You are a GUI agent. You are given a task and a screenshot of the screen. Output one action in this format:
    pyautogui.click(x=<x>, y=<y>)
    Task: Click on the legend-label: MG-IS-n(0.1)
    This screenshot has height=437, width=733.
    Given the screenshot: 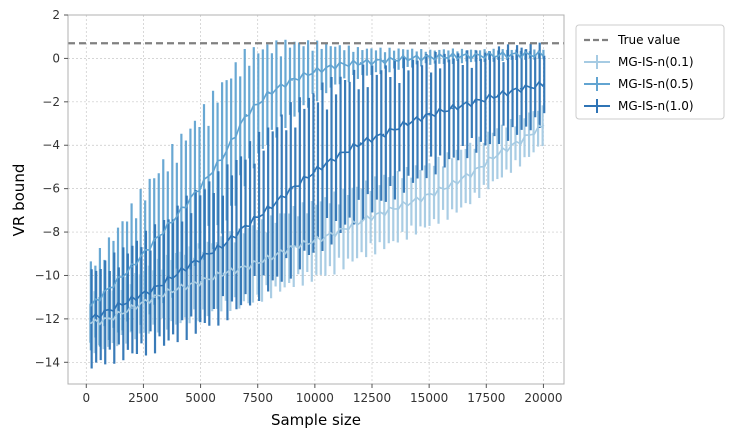 What is the action you would take?
    pyautogui.click(x=656, y=62)
    